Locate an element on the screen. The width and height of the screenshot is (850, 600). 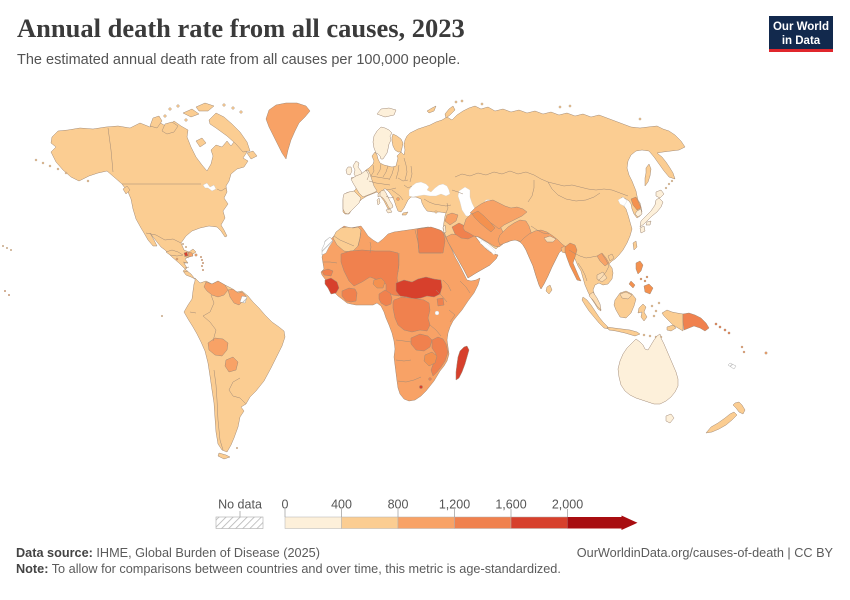
svg-text: 400 is located at coordinates (341, 505).